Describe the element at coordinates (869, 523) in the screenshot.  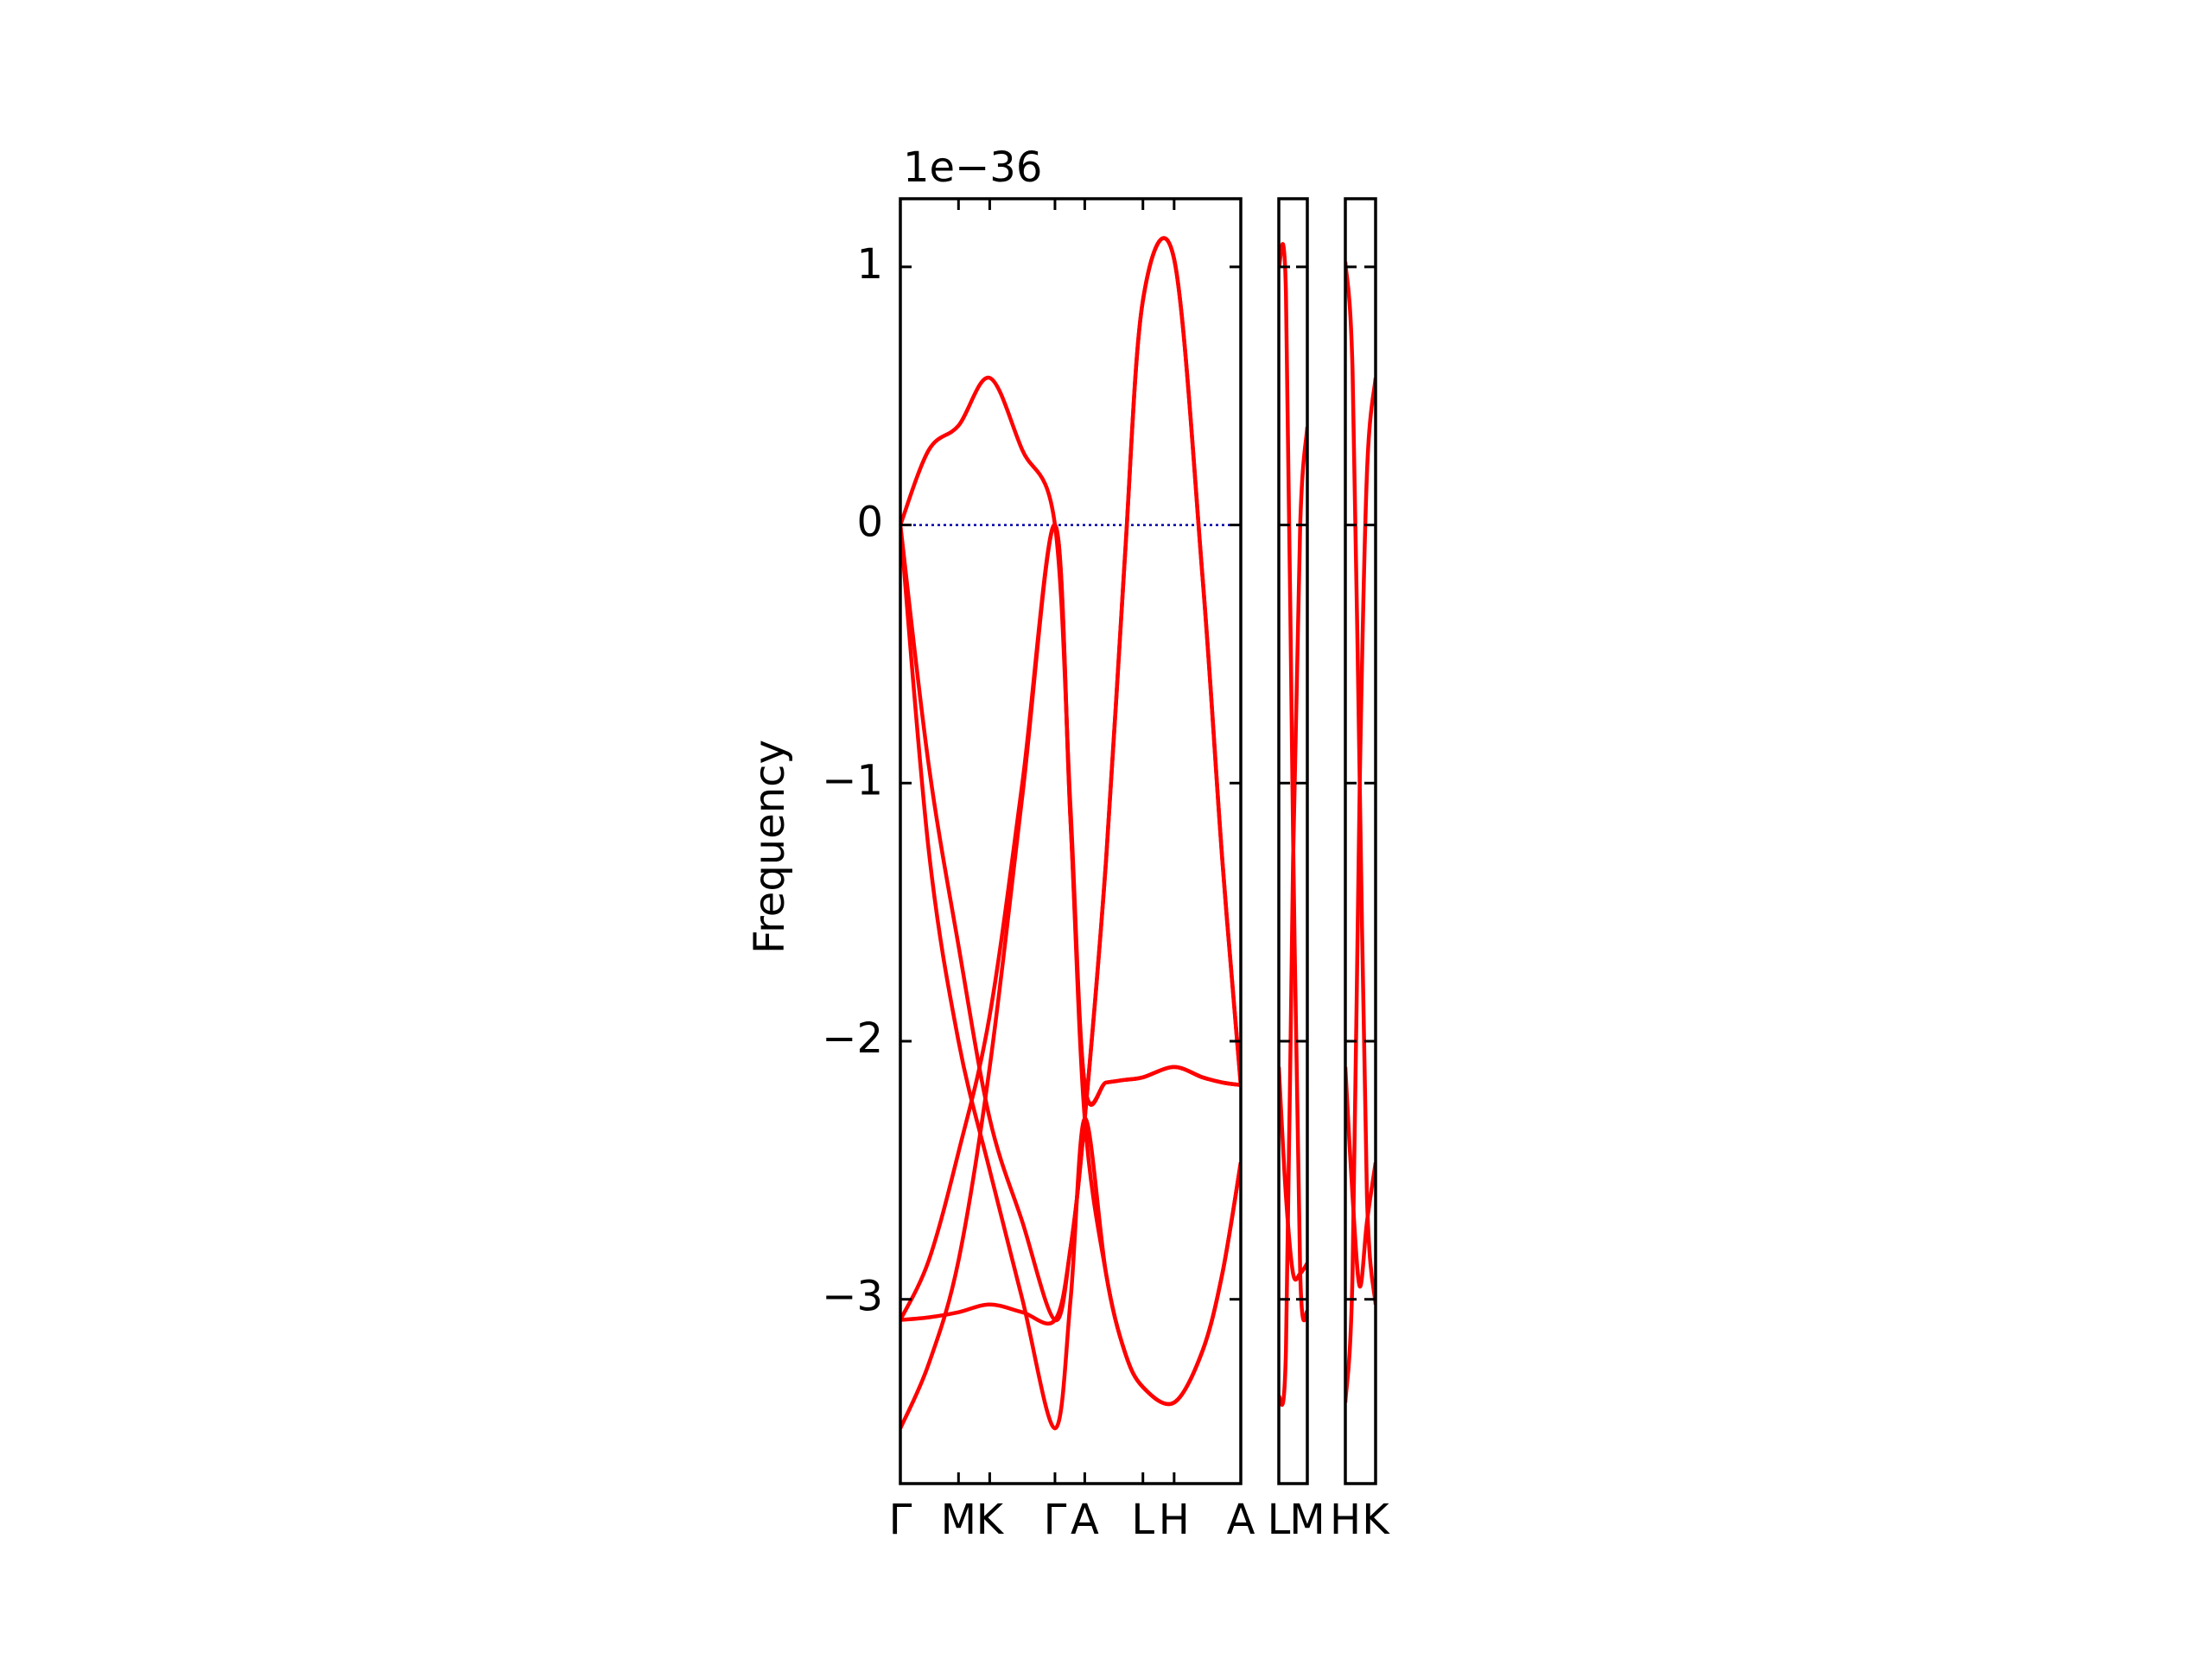
I see `y-tick-label: 0` at that location.